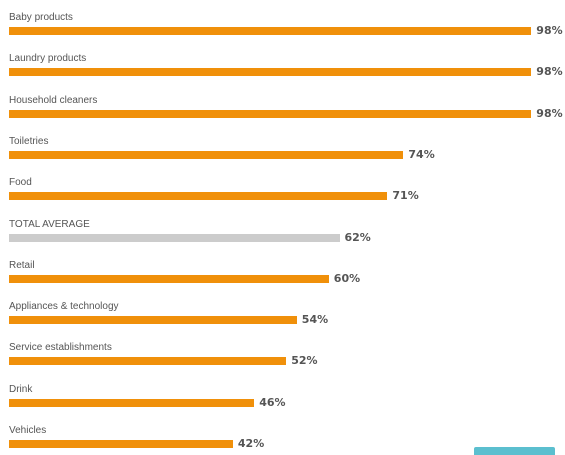 This screenshot has height=455, width=565. I want to click on category-label: Household cleaners, so click(53, 100).